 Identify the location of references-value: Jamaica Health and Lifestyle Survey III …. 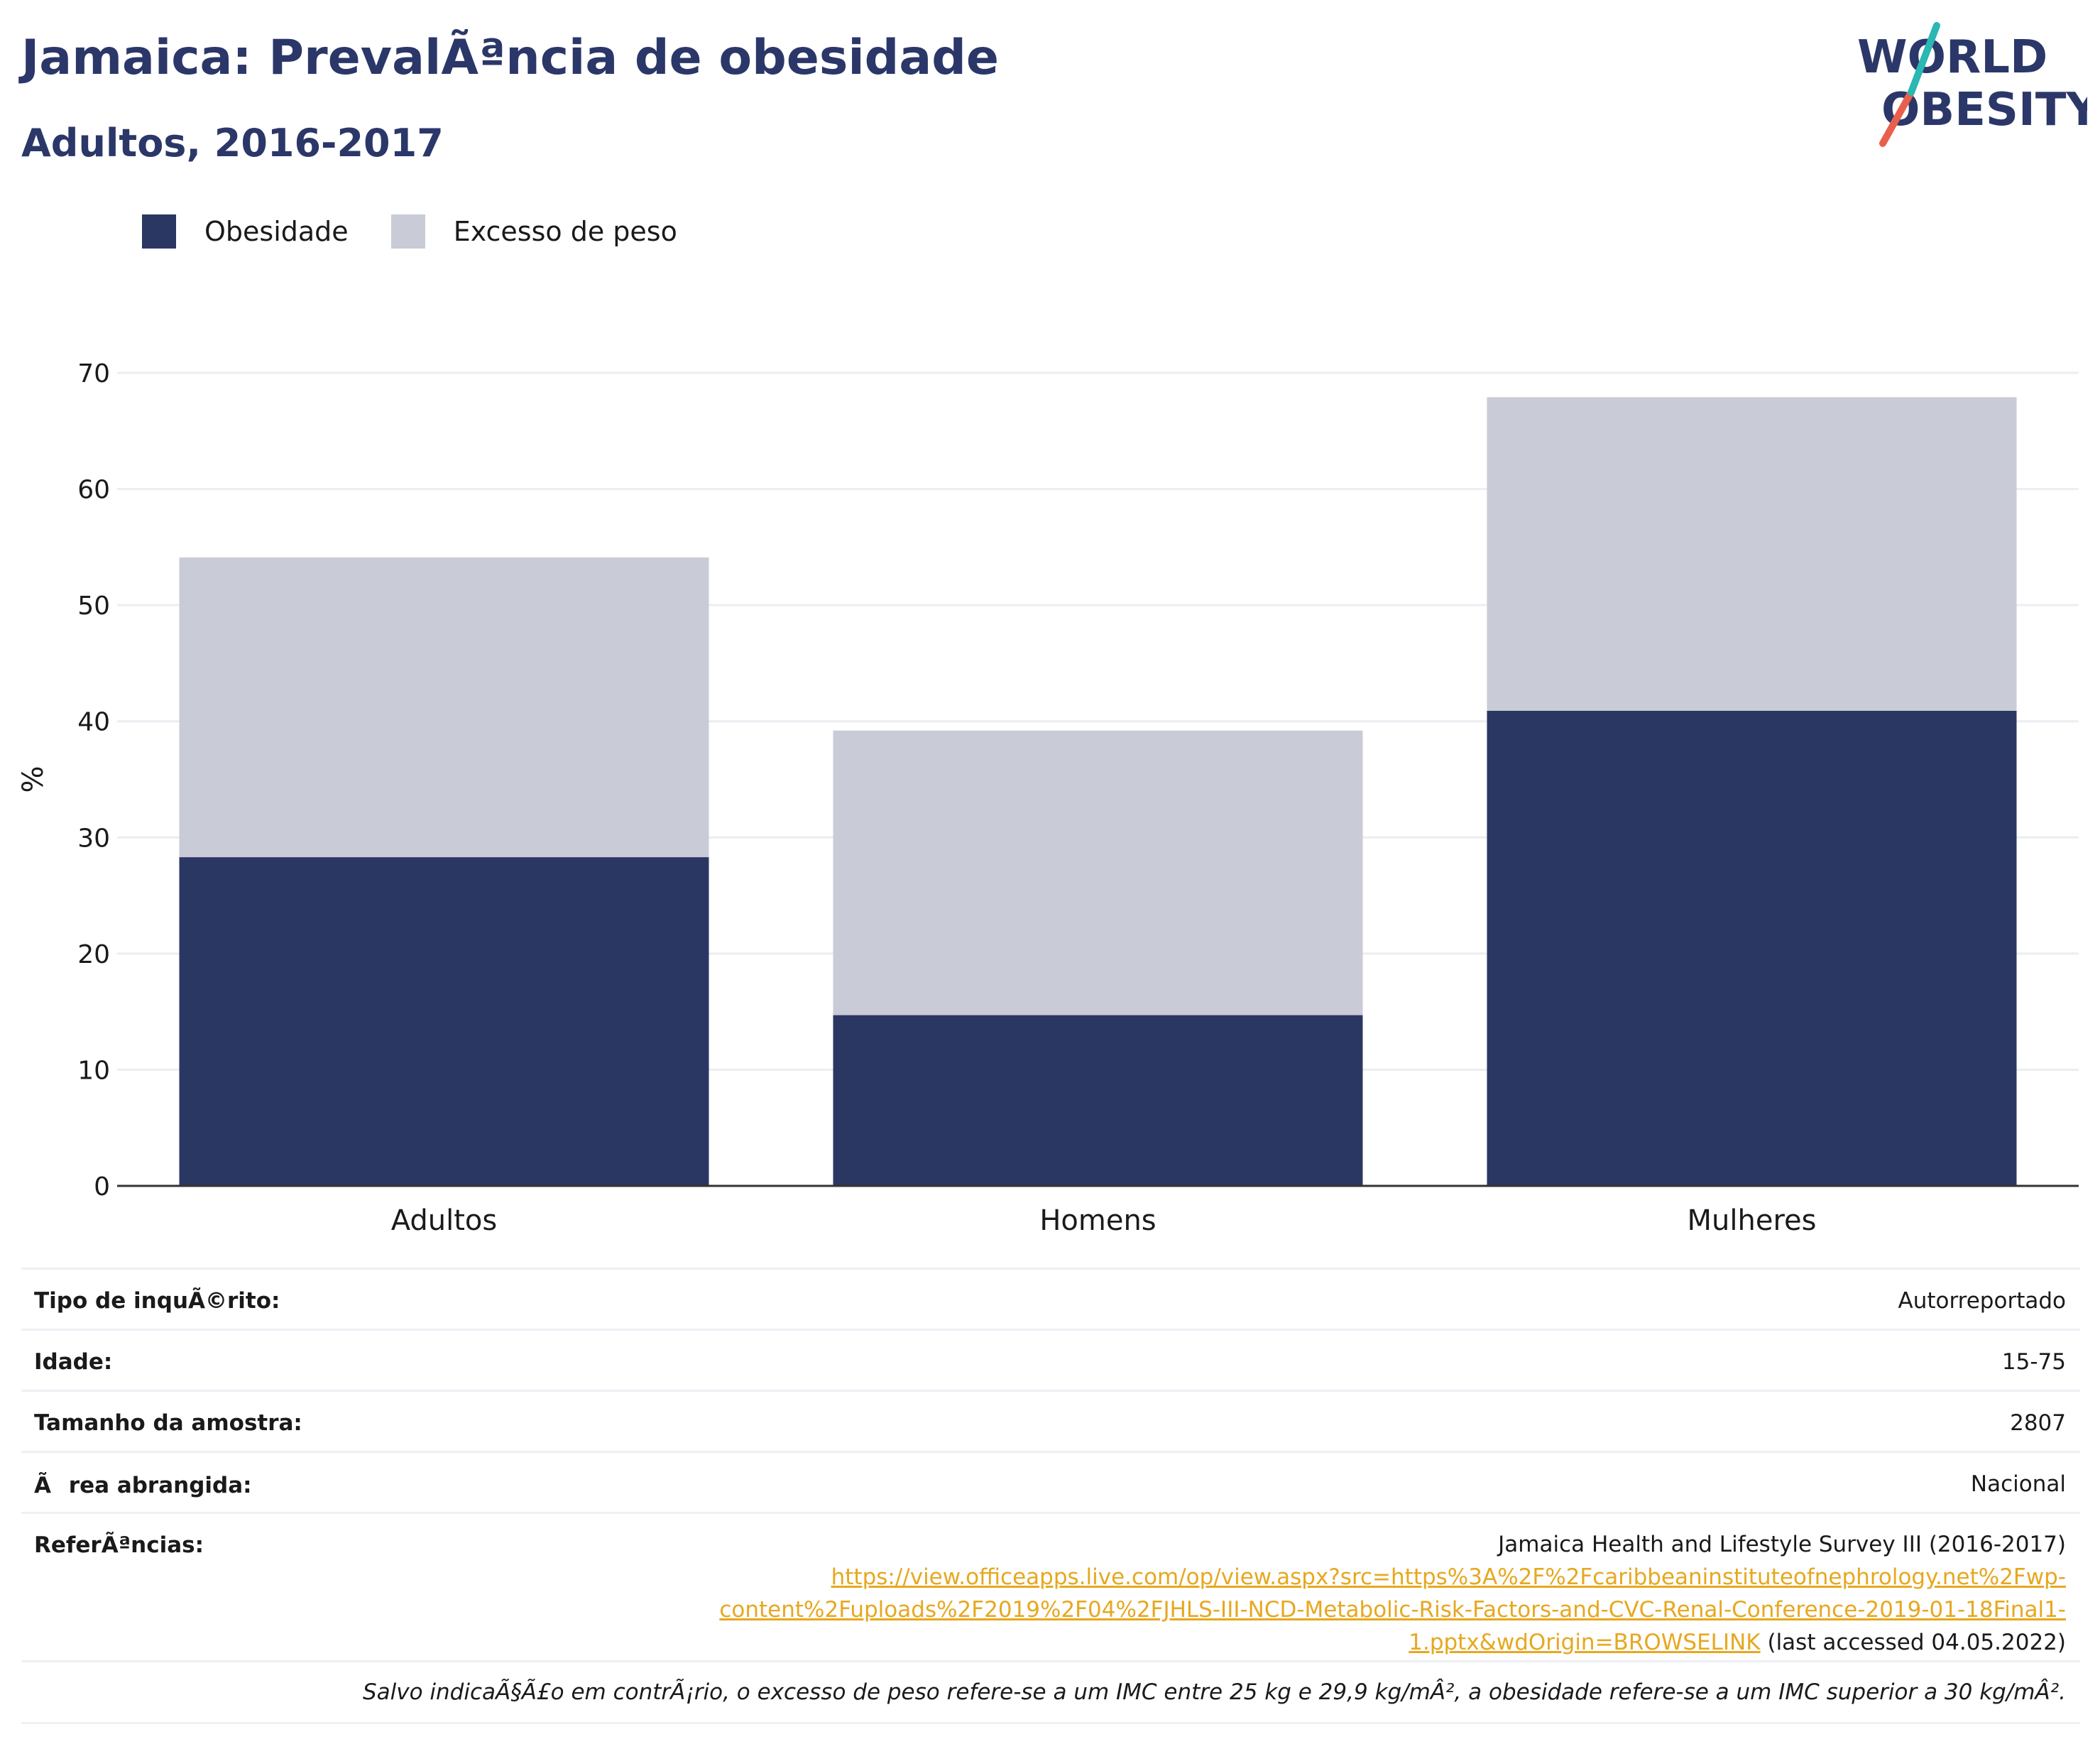
(1392, 1593).